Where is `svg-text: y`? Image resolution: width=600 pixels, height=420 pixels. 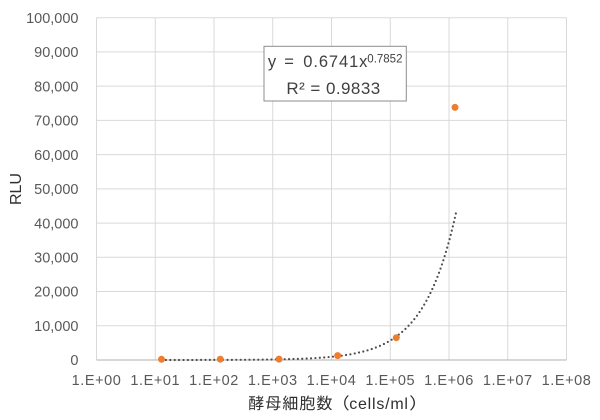
svg-text: y is located at coordinates (272, 62).